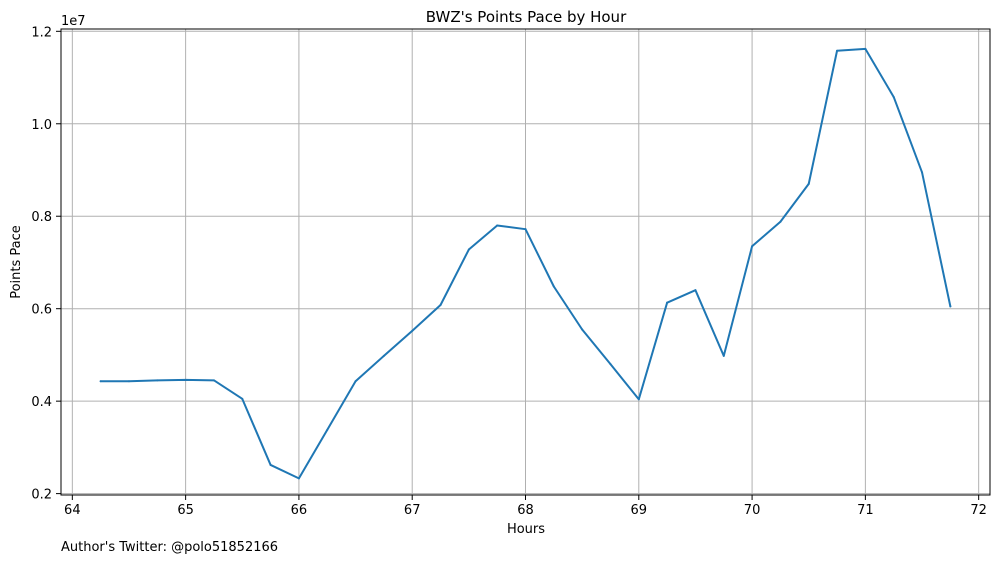 This screenshot has width=1001, height=562. What do you see at coordinates (41, 32) in the screenshot?
I see `y-tick-label: 1.2` at bounding box center [41, 32].